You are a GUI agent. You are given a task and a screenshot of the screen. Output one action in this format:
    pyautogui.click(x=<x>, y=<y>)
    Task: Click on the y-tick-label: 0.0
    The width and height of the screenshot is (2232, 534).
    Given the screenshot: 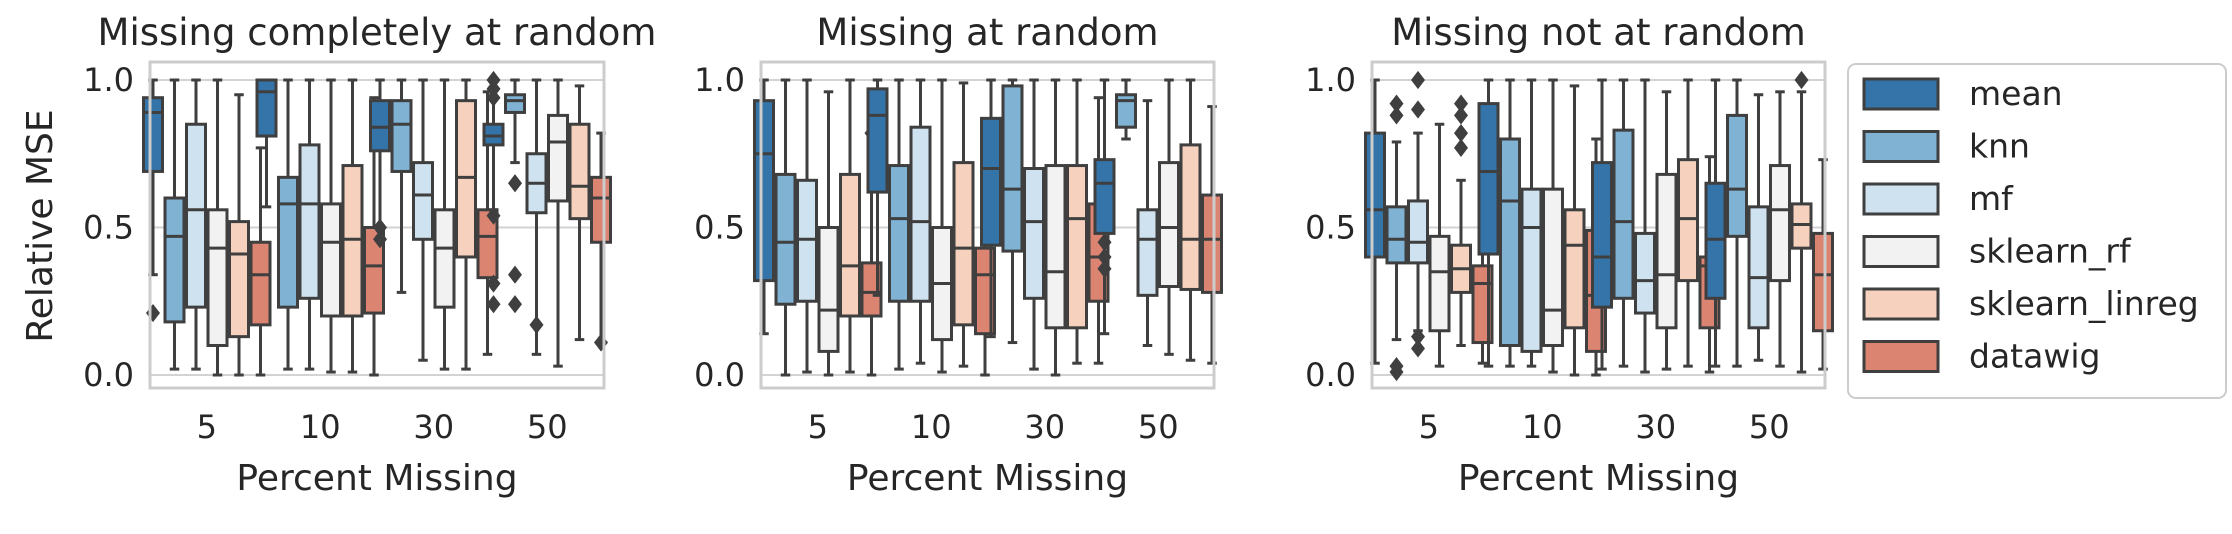 What is the action you would take?
    pyautogui.click(x=108, y=375)
    